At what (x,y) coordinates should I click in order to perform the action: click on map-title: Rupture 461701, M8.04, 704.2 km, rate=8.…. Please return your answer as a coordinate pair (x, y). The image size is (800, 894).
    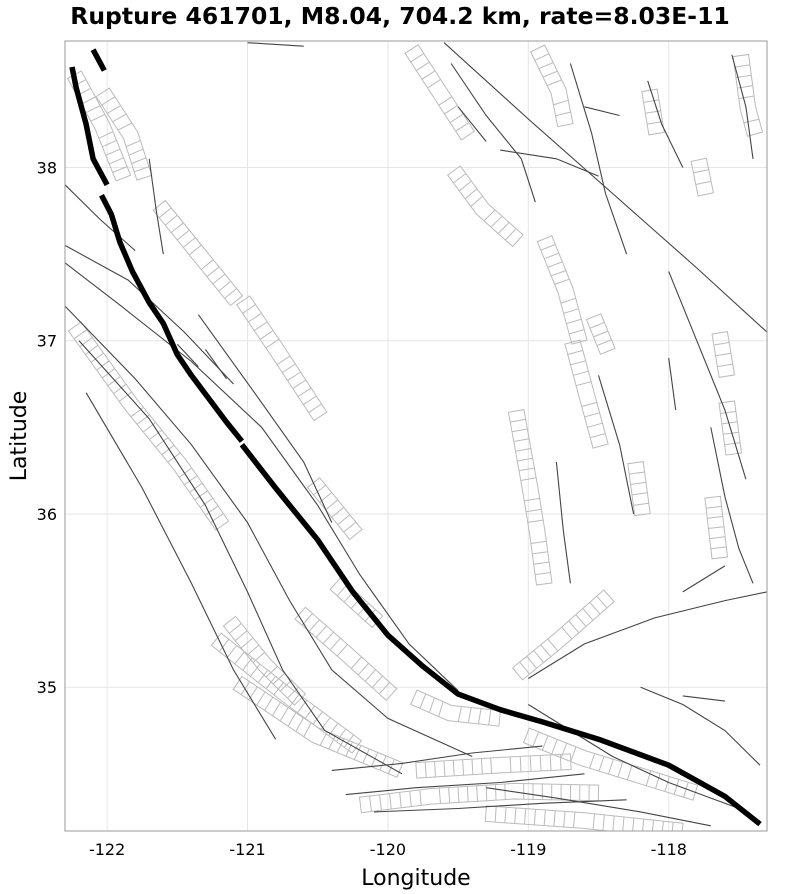
    Looking at the image, I should click on (400, 16).